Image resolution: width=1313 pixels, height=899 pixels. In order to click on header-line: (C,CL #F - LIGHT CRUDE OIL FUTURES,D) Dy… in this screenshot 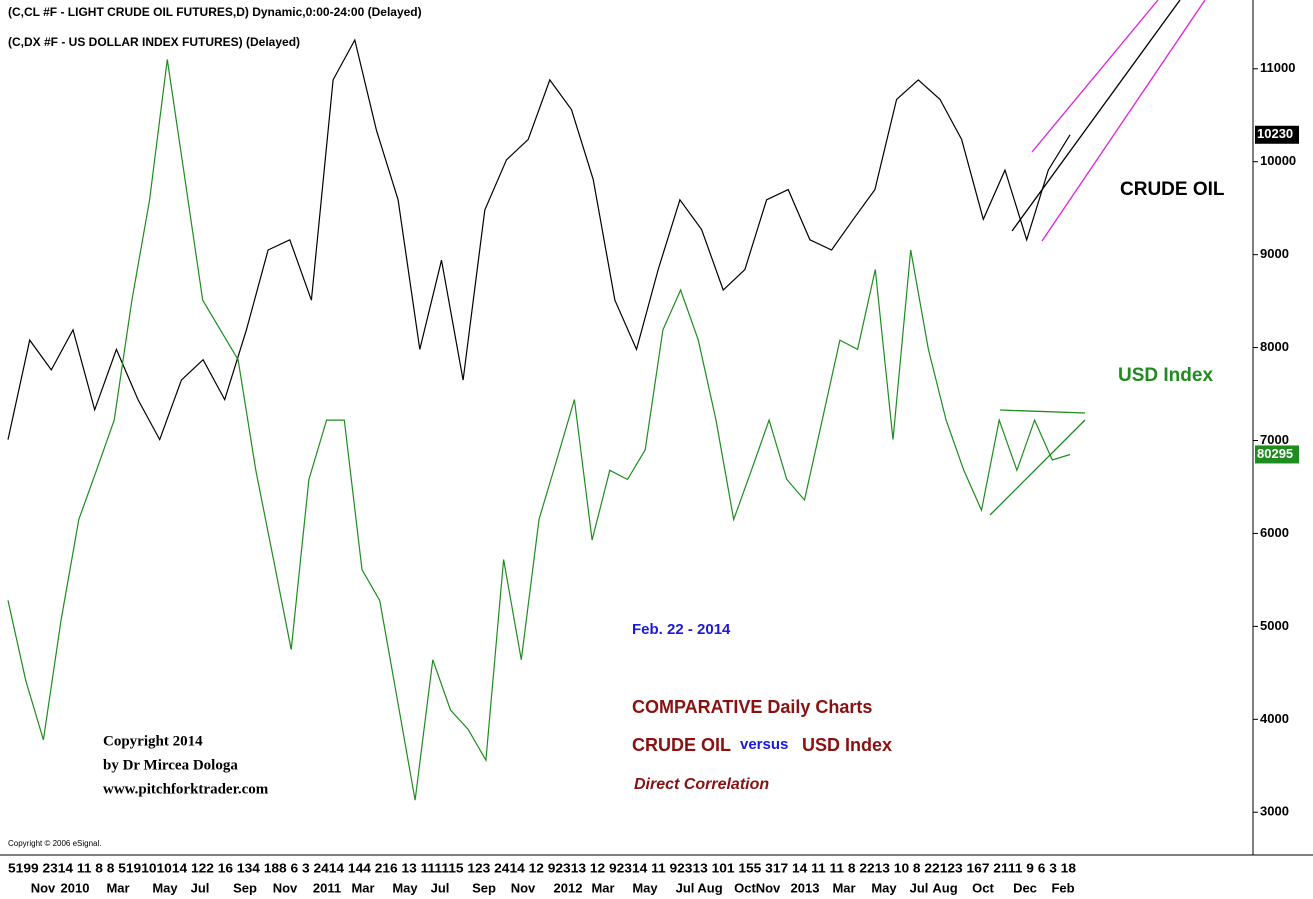, I will do `click(215, 12)`.